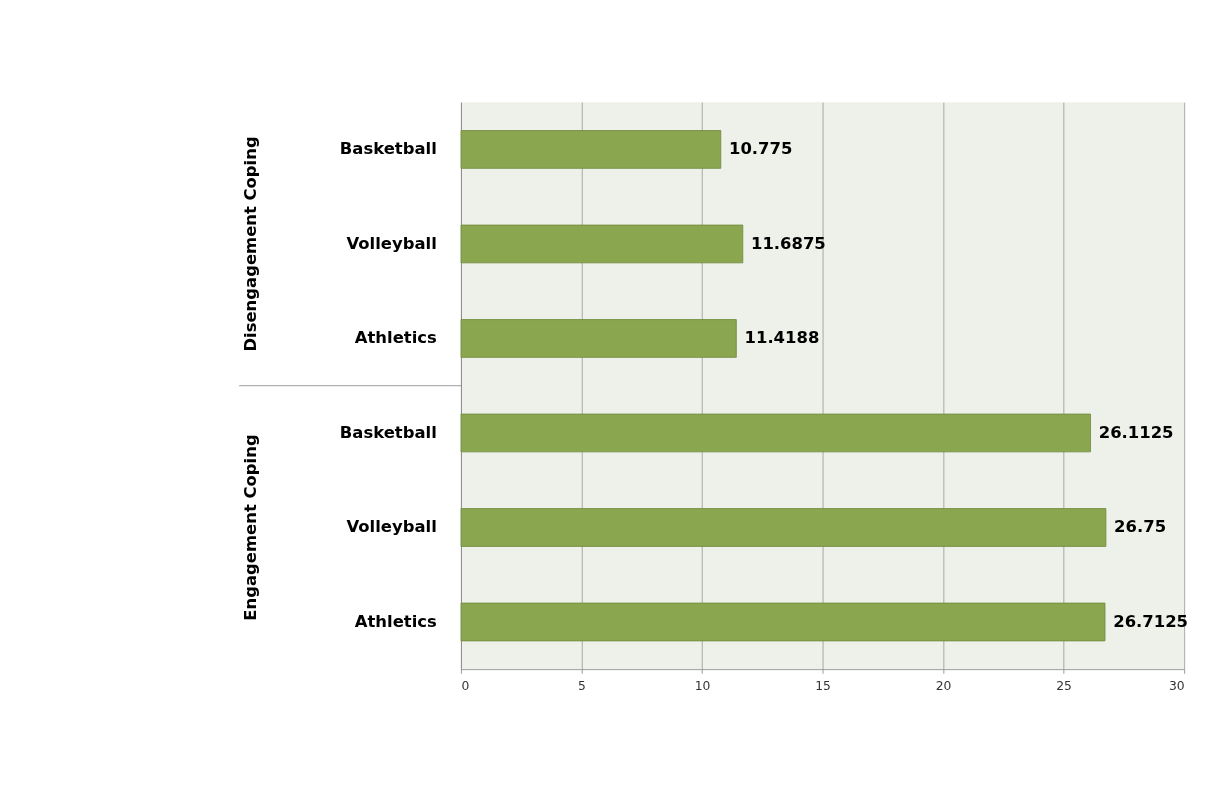  I want to click on x-tick-label: 0, so click(465, 686).